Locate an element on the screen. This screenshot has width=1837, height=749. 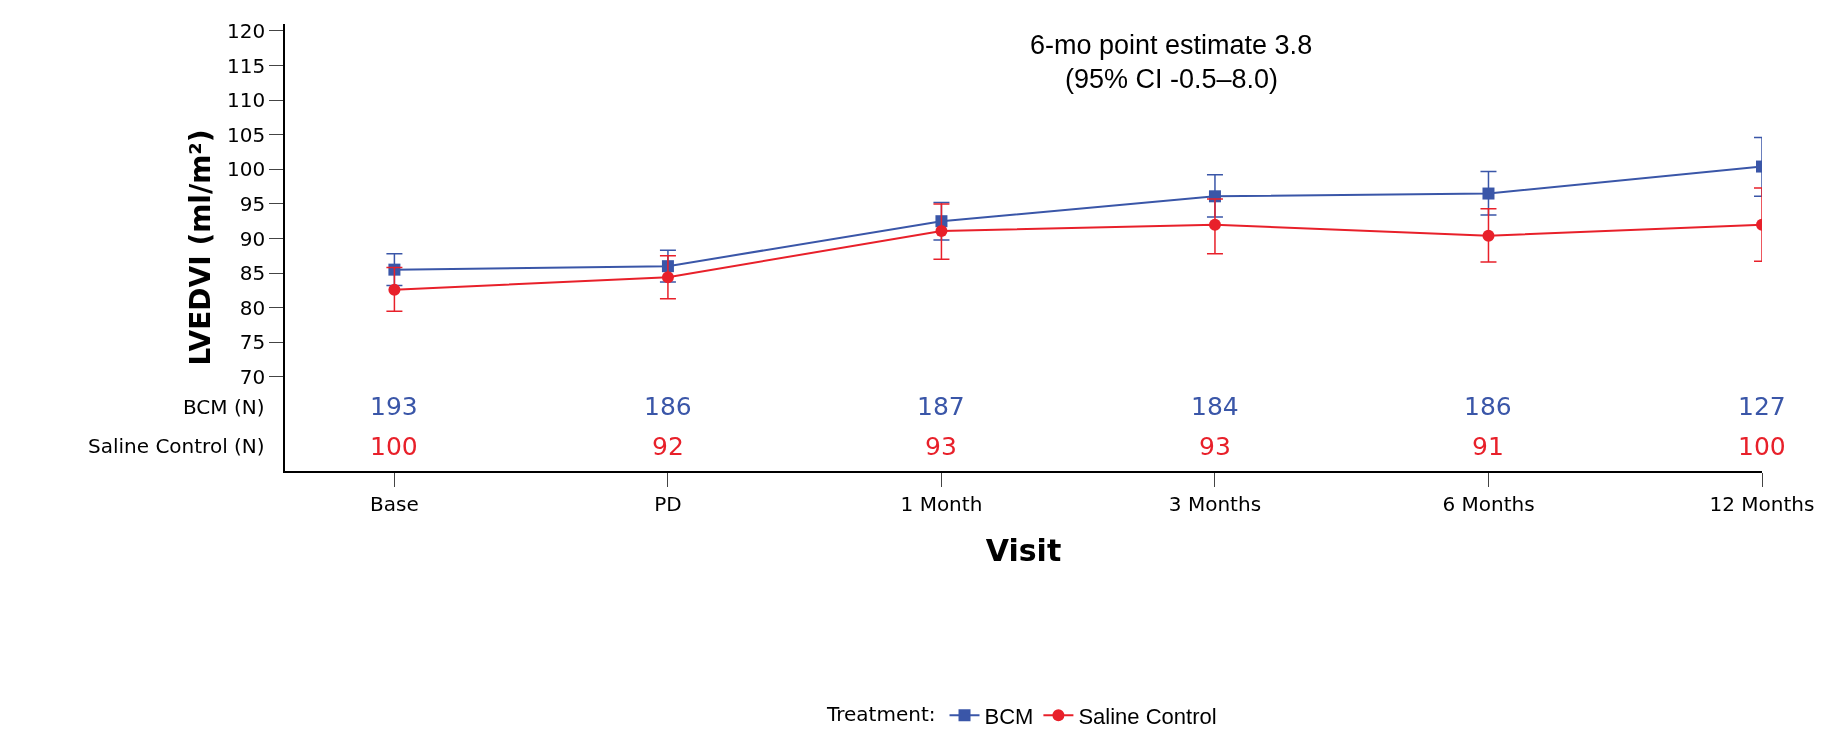
y-tick-label: 115 is located at coordinates (246, 65).